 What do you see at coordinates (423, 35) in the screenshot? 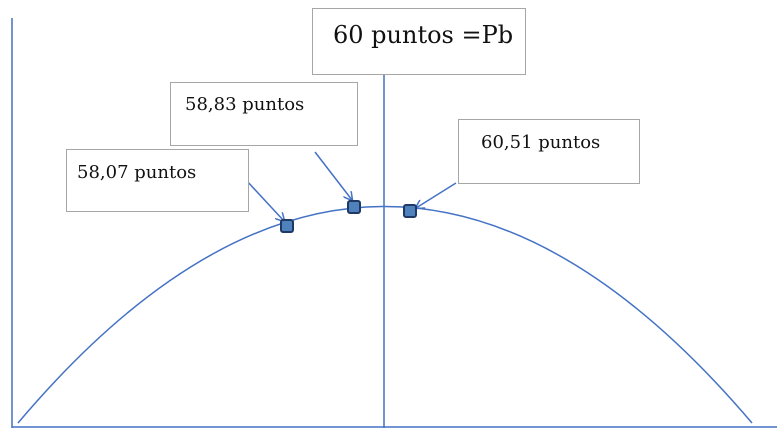
I see `label-pb-text: 60 puntos =Pb` at bounding box center [423, 35].